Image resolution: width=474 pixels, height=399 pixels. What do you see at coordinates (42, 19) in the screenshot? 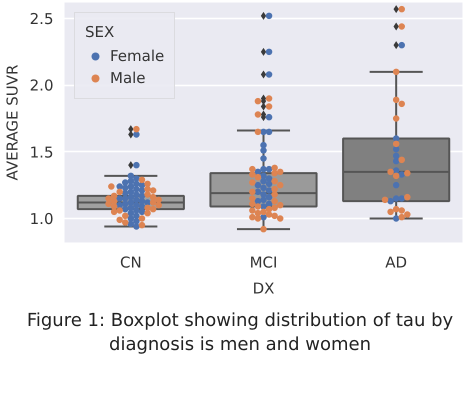
I see `y-tick-label: 2.5` at bounding box center [42, 19].